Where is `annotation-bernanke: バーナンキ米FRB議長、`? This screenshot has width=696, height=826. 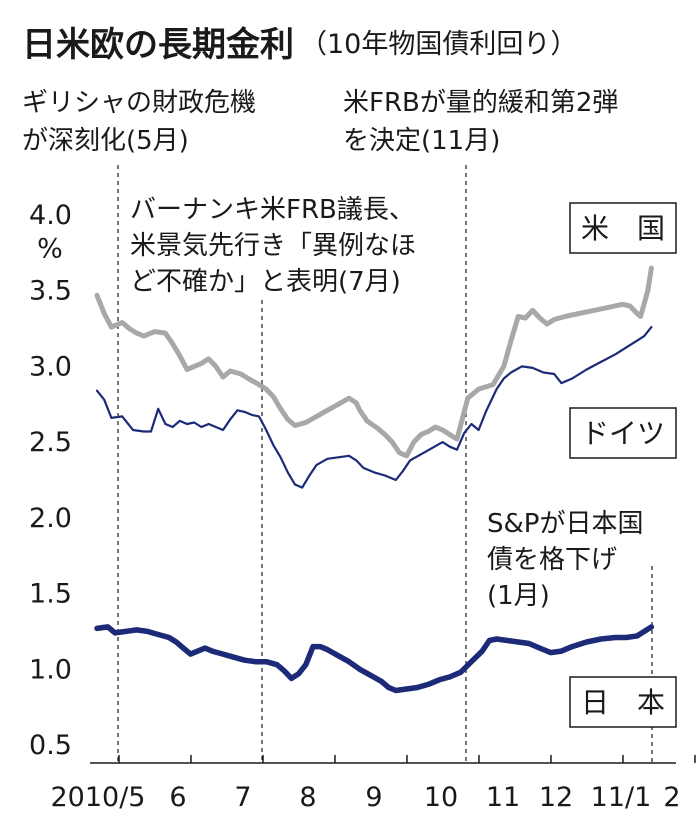 annotation-bernanke: バーナンキ米FRB議長、 is located at coordinates (272, 210).